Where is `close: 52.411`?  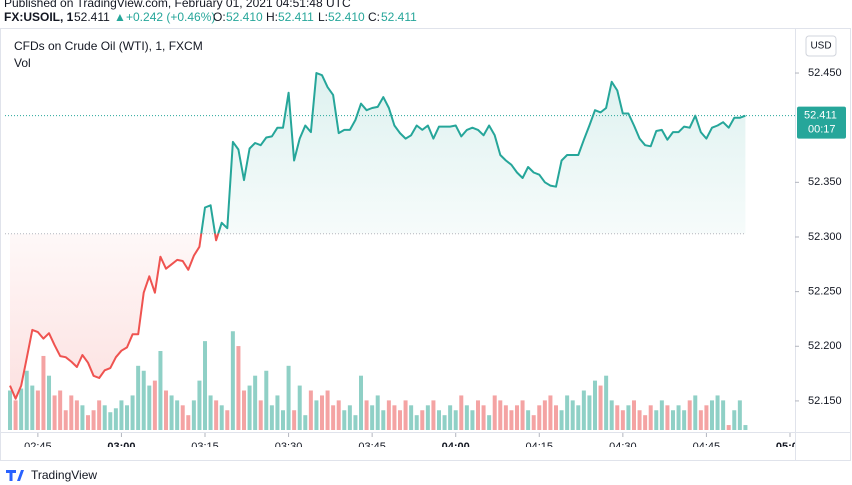 close: 52.411 is located at coordinates (399, 17).